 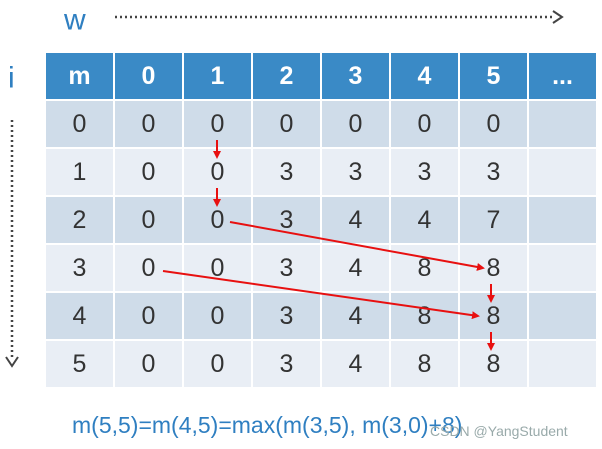 I want to click on w-label: w, so click(x=74, y=20).